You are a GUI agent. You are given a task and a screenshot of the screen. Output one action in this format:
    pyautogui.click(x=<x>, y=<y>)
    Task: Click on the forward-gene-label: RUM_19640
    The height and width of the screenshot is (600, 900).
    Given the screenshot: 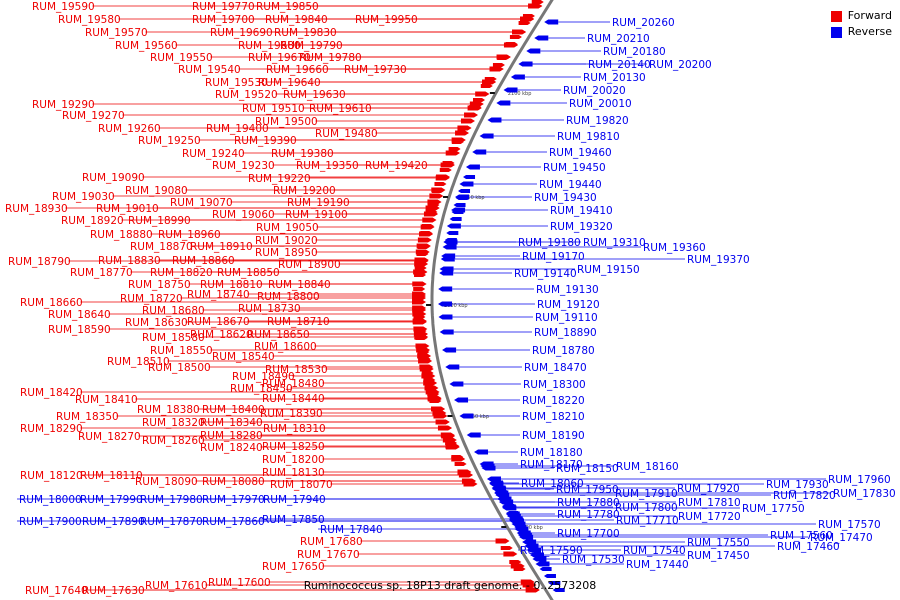 What is the action you would take?
    pyautogui.click(x=289, y=83)
    